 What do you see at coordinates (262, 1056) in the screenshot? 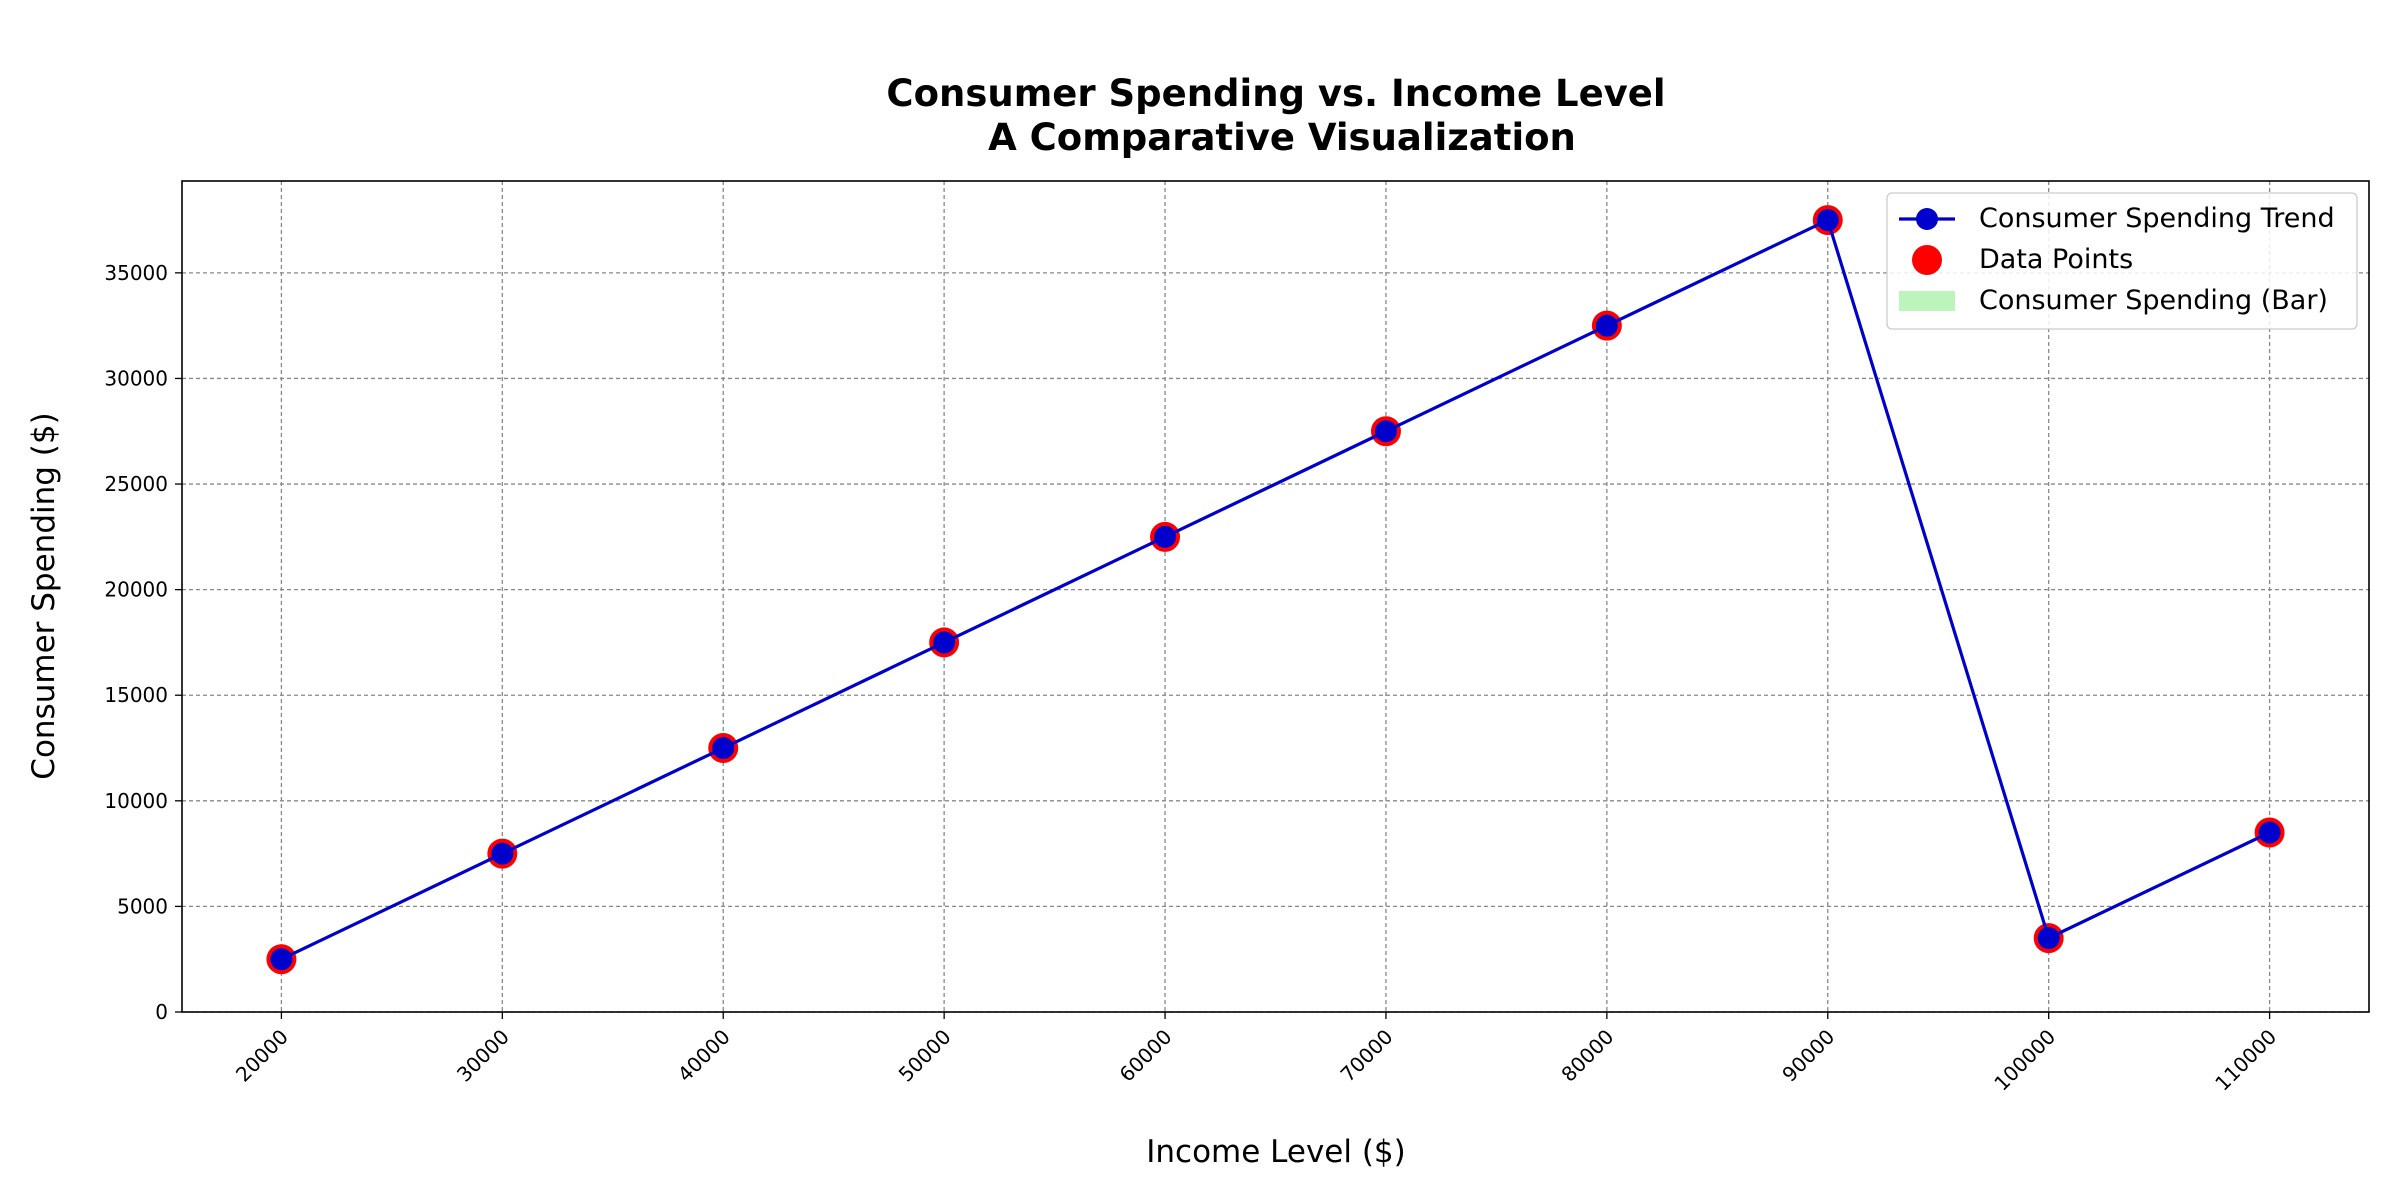
I see `x-tick-label: 20000` at bounding box center [262, 1056].